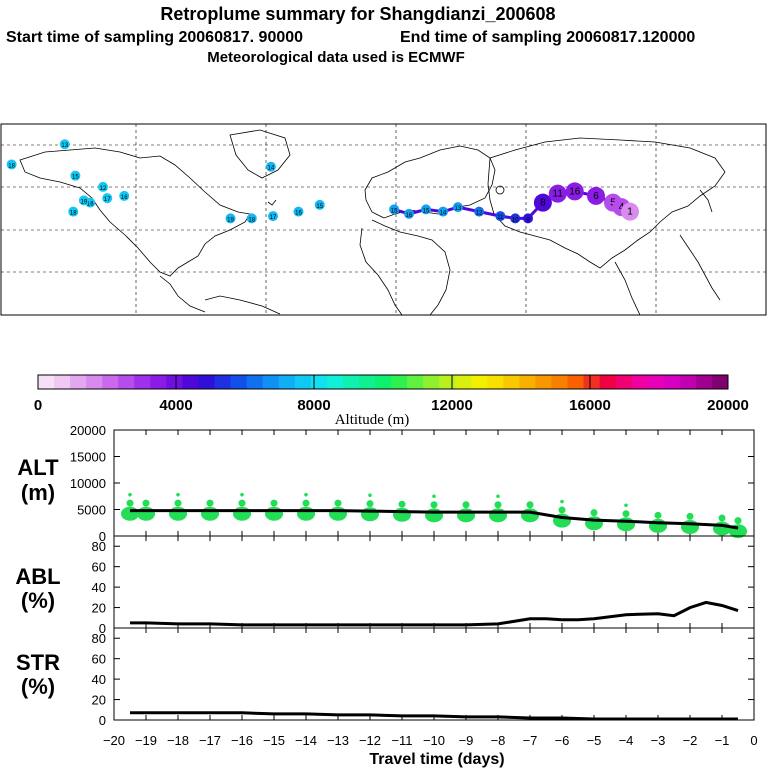  What do you see at coordinates (434, 674) in the screenshot?
I see `str-panel-frame` at bounding box center [434, 674].